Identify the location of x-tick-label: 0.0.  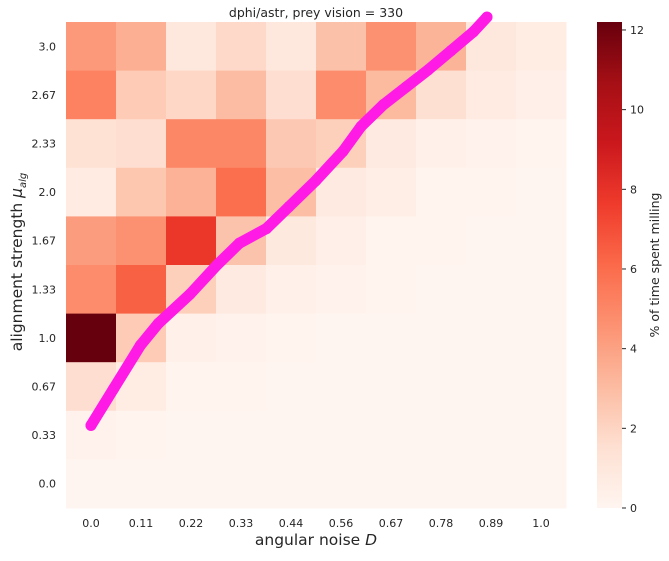
(91, 523).